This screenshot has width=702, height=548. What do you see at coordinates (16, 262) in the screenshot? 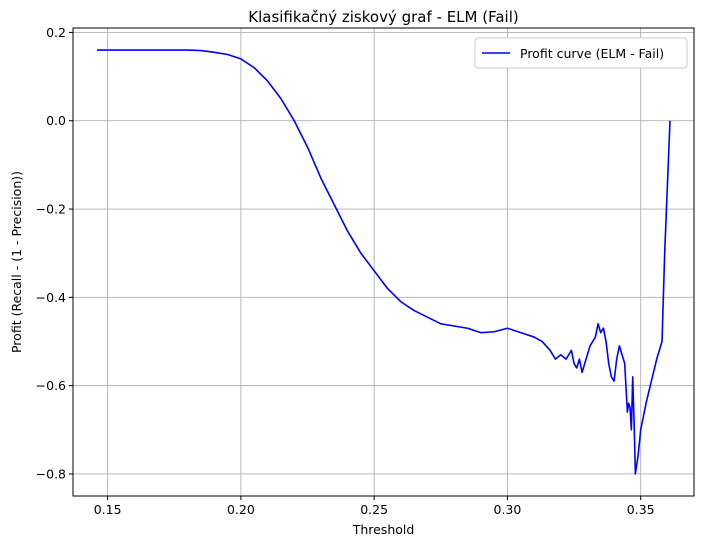
I see `y-axis-label: Profit (Recall - (1 - Precision))` at bounding box center [16, 262].